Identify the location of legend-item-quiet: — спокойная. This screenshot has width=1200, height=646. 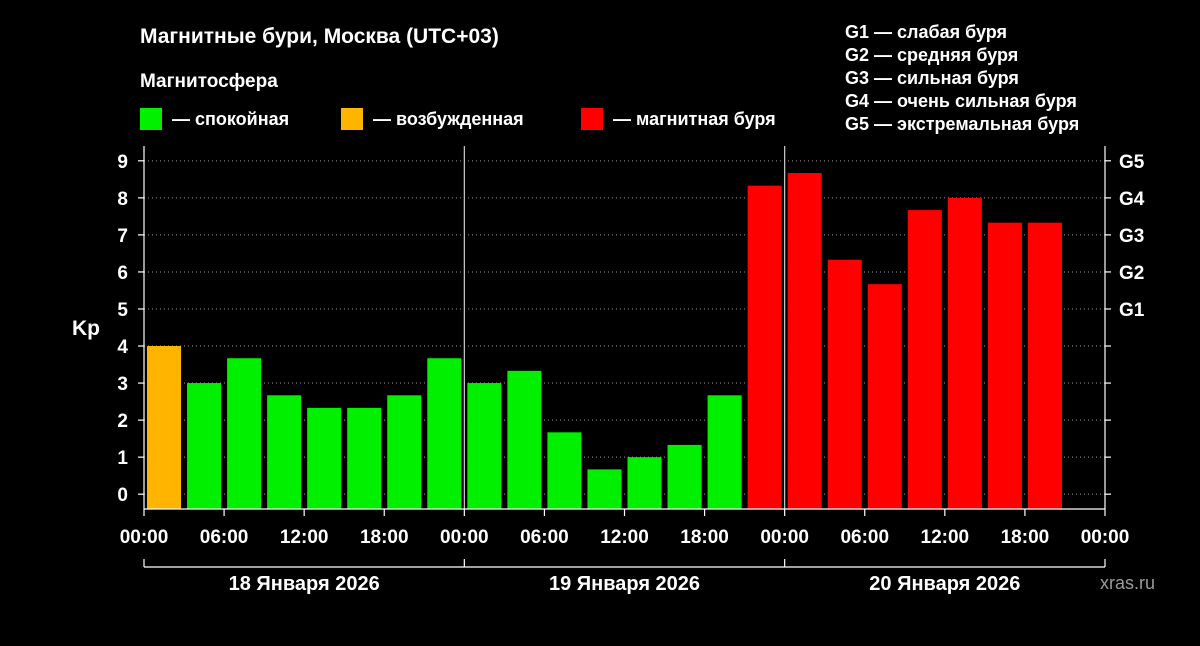
(214, 119).